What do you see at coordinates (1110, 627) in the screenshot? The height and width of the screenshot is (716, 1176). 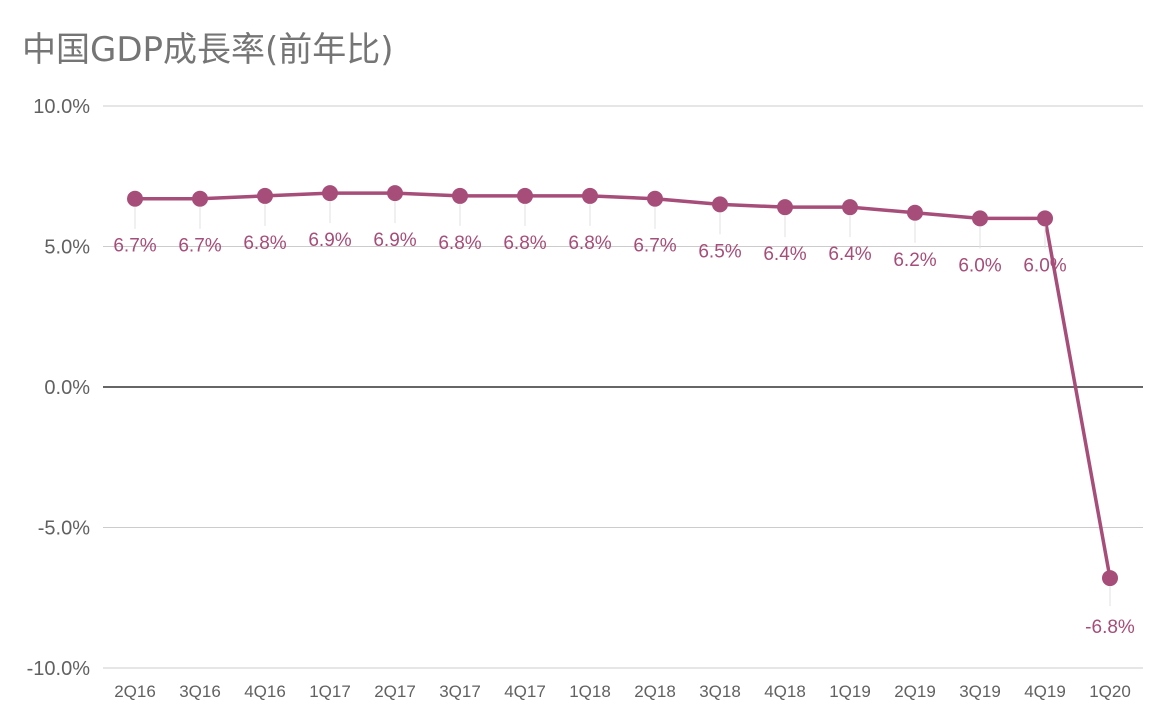 I see `data-label: -6.8%` at bounding box center [1110, 627].